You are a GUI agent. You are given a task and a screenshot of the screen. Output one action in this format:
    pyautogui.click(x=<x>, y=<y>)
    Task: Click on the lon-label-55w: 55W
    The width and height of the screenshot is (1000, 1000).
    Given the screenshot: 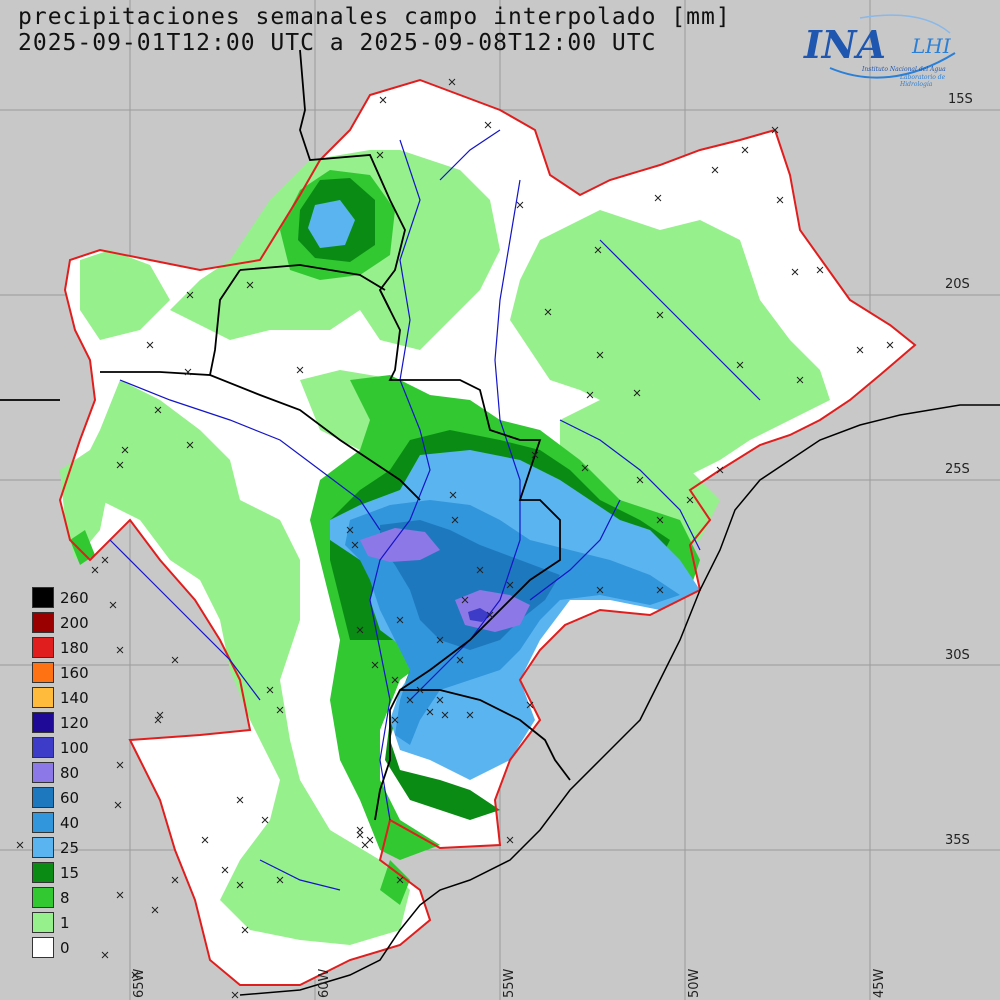 What is the action you would take?
    pyautogui.click(x=509, y=983)
    